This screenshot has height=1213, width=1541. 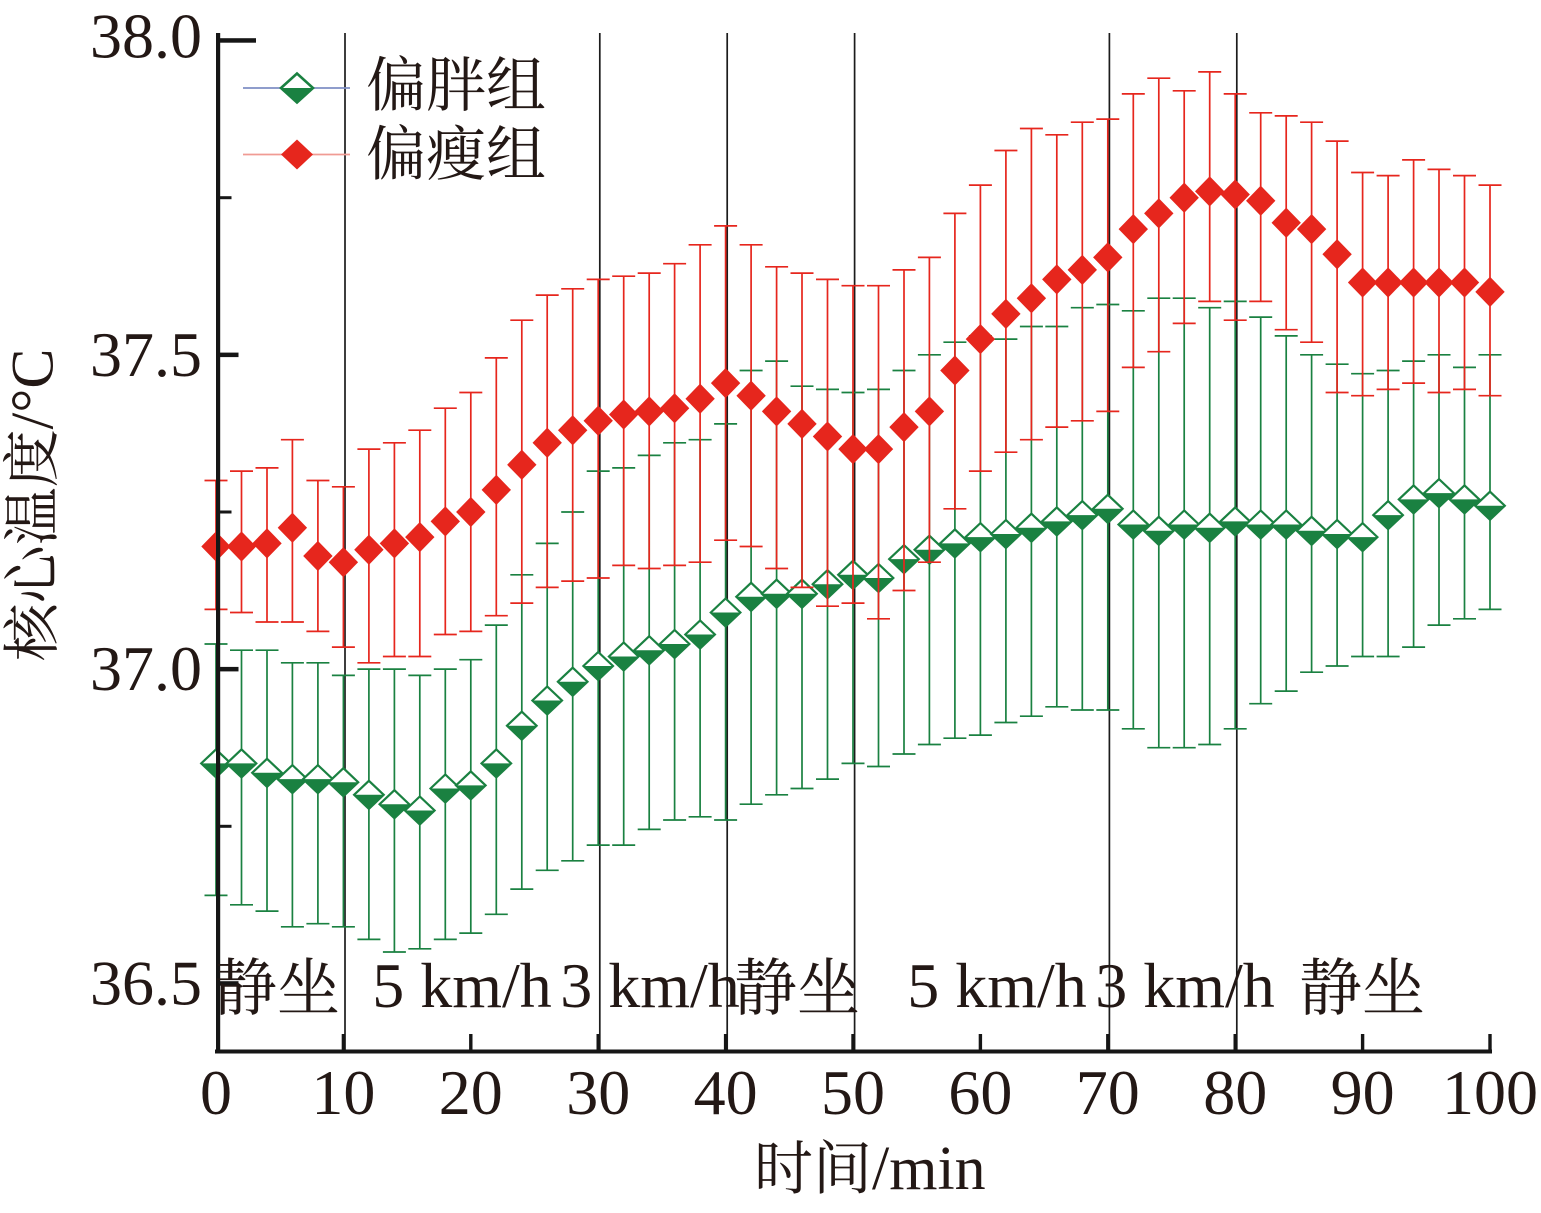 What do you see at coordinates (146, 36) in the screenshot?
I see `svg-text: 38.0` at bounding box center [146, 36].